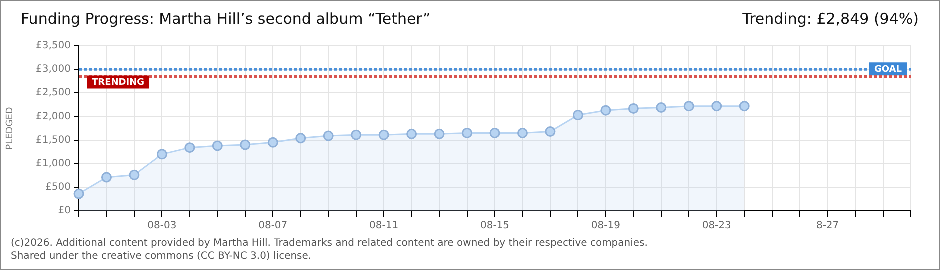  I want to click on y-tick-label: £500, so click(58, 188).